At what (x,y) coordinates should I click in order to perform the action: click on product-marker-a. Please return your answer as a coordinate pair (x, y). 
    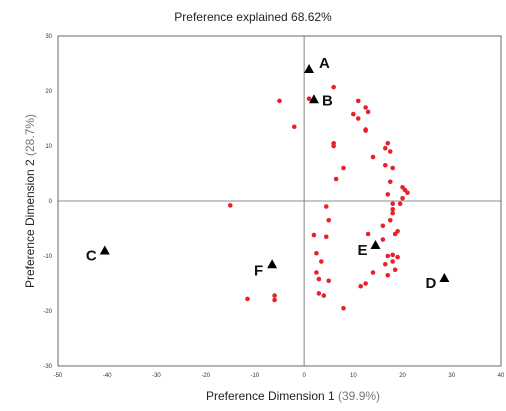
    Looking at the image, I should click on (309, 68).